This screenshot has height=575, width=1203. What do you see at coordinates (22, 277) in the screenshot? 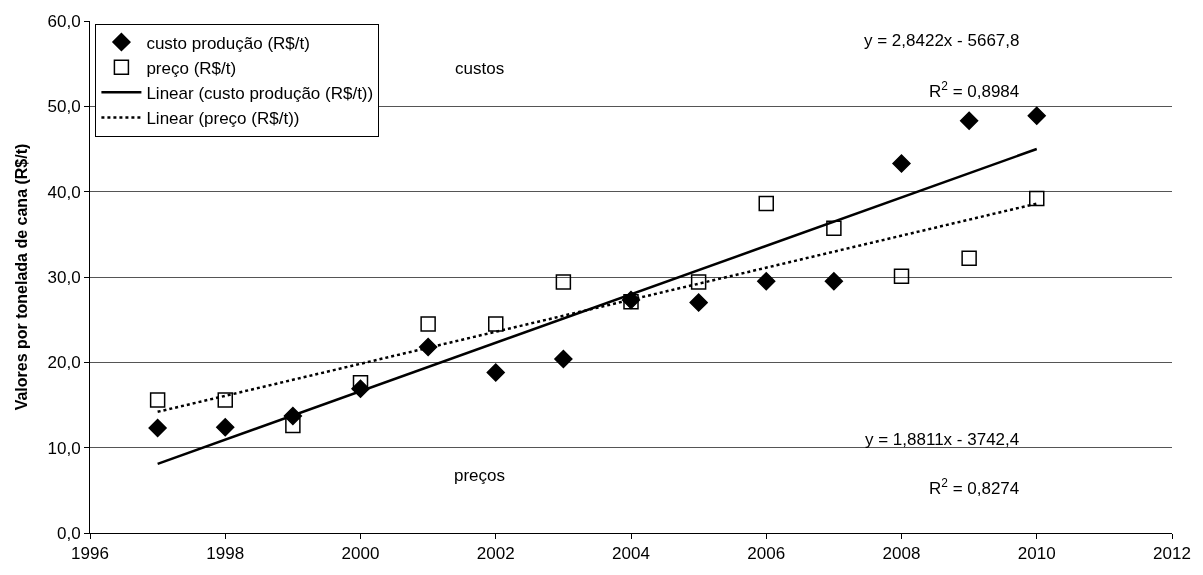
I see `y-axis-title: Valores por tonelada de cana (R$/t)` at bounding box center [22, 277].